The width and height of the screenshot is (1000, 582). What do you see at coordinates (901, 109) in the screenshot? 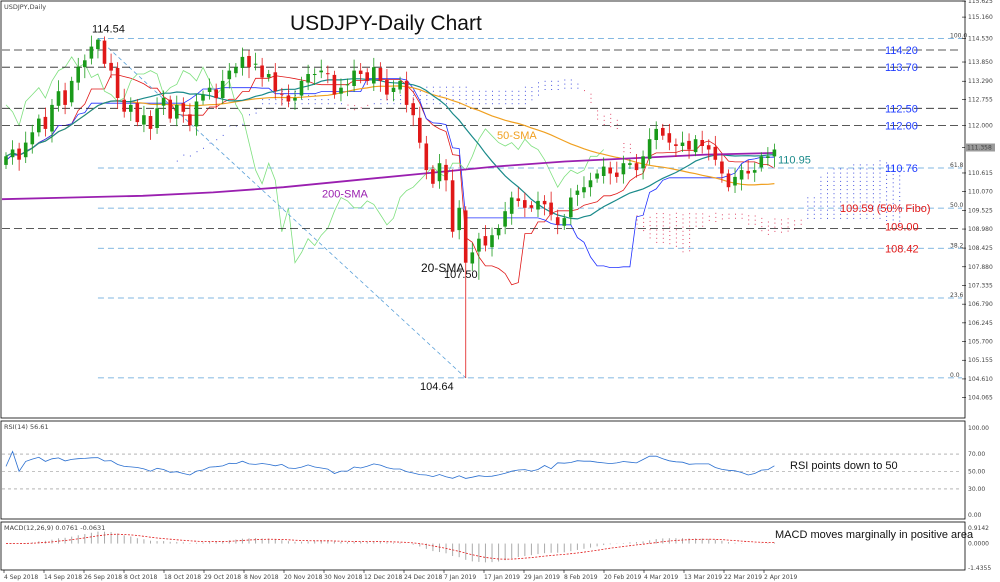
I see `price-level-label: 112.50` at bounding box center [901, 109].